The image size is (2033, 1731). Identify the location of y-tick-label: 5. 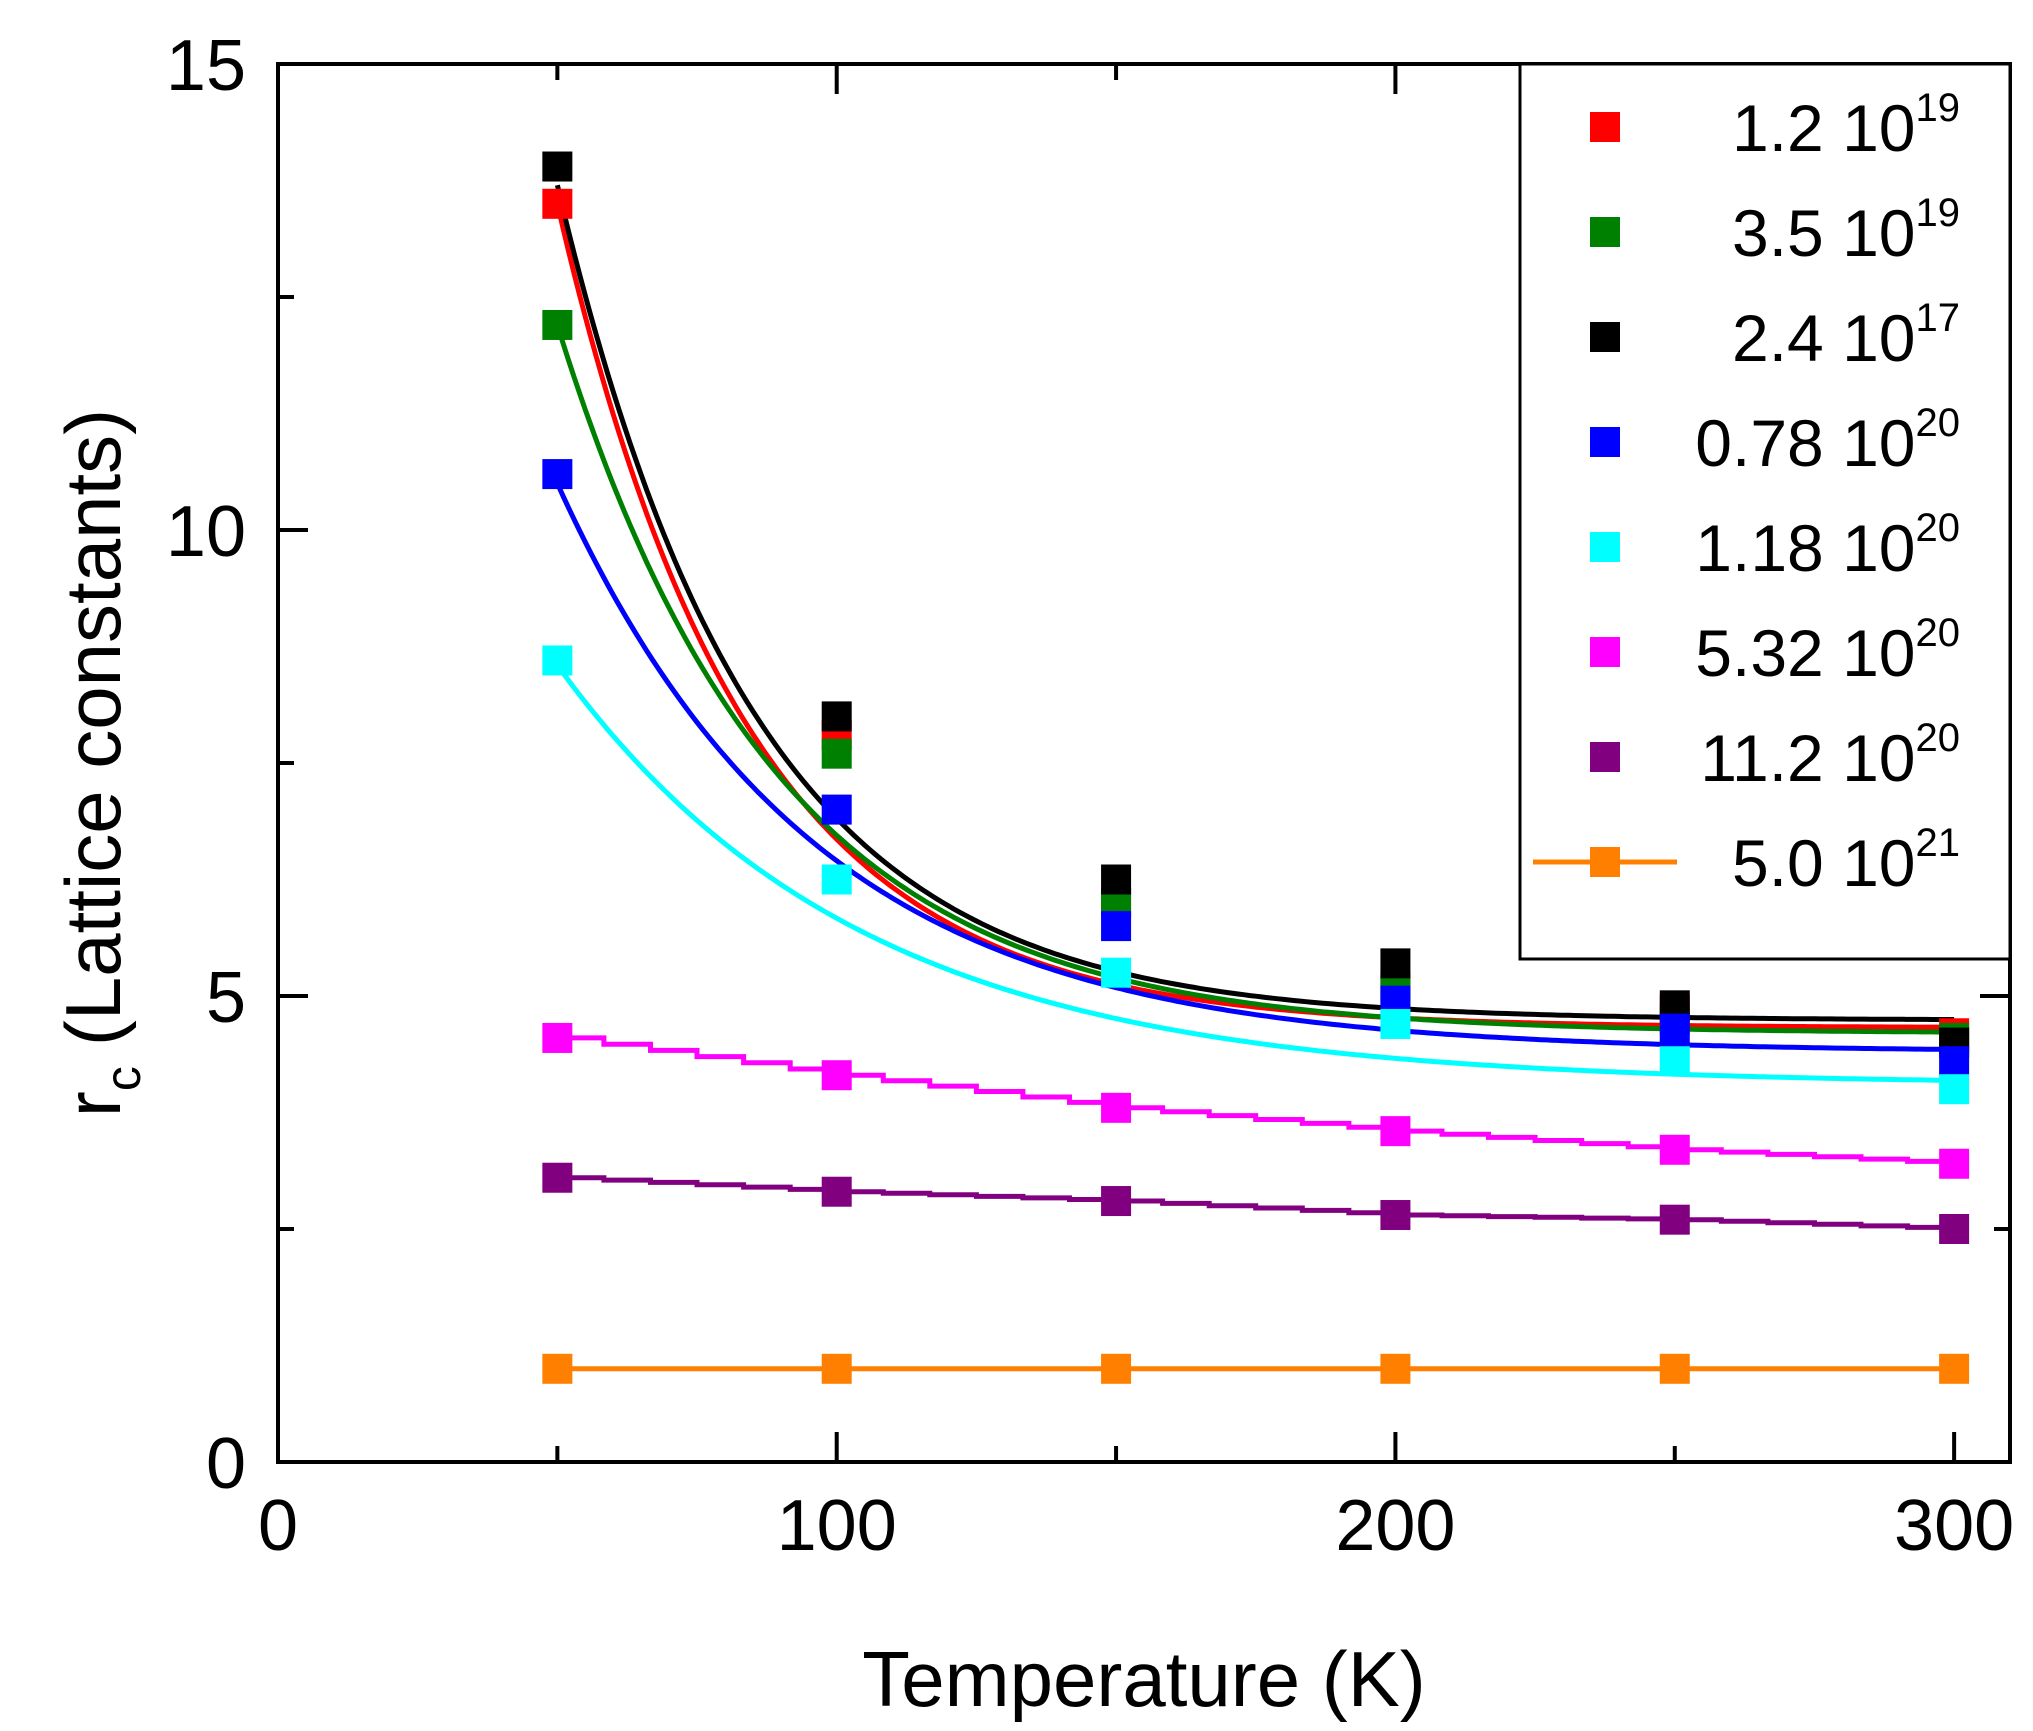
(226, 998).